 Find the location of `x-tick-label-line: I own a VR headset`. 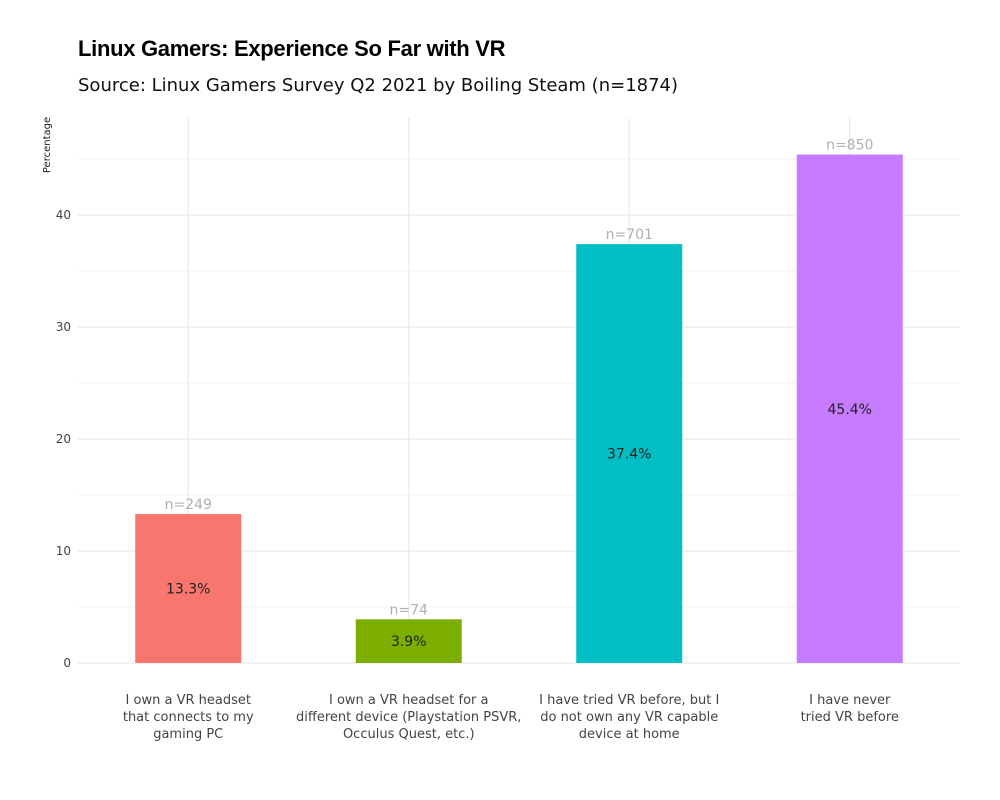

x-tick-label-line: I own a VR headset is located at coordinates (188, 700).